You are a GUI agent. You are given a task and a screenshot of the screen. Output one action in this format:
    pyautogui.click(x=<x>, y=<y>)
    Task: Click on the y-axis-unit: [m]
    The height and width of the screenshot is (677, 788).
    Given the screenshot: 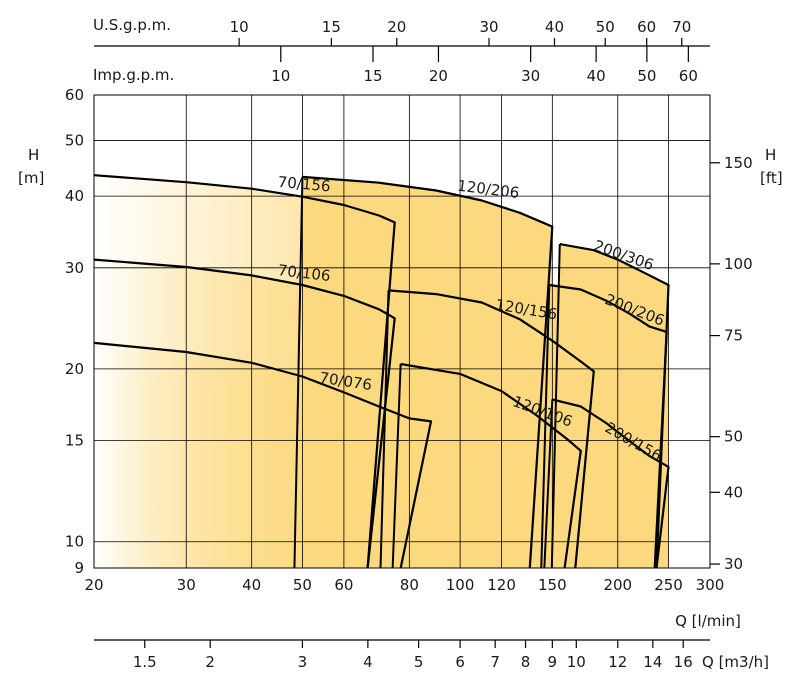 What is the action you would take?
    pyautogui.click(x=31, y=178)
    